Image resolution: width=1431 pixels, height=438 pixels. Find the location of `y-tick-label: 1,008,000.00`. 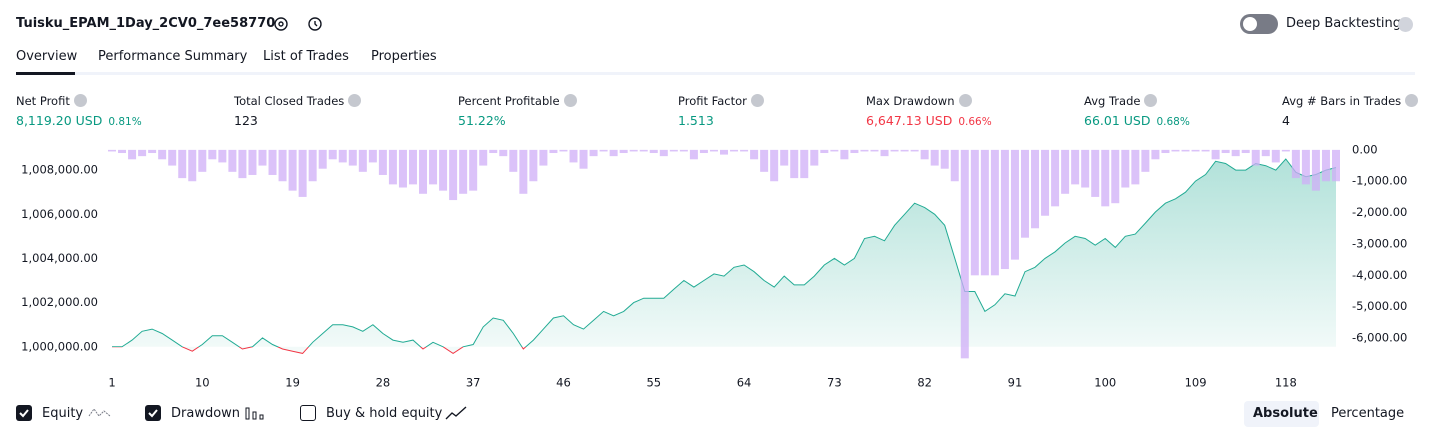

y-tick-label: 1,008,000.00 is located at coordinates (59, 170).